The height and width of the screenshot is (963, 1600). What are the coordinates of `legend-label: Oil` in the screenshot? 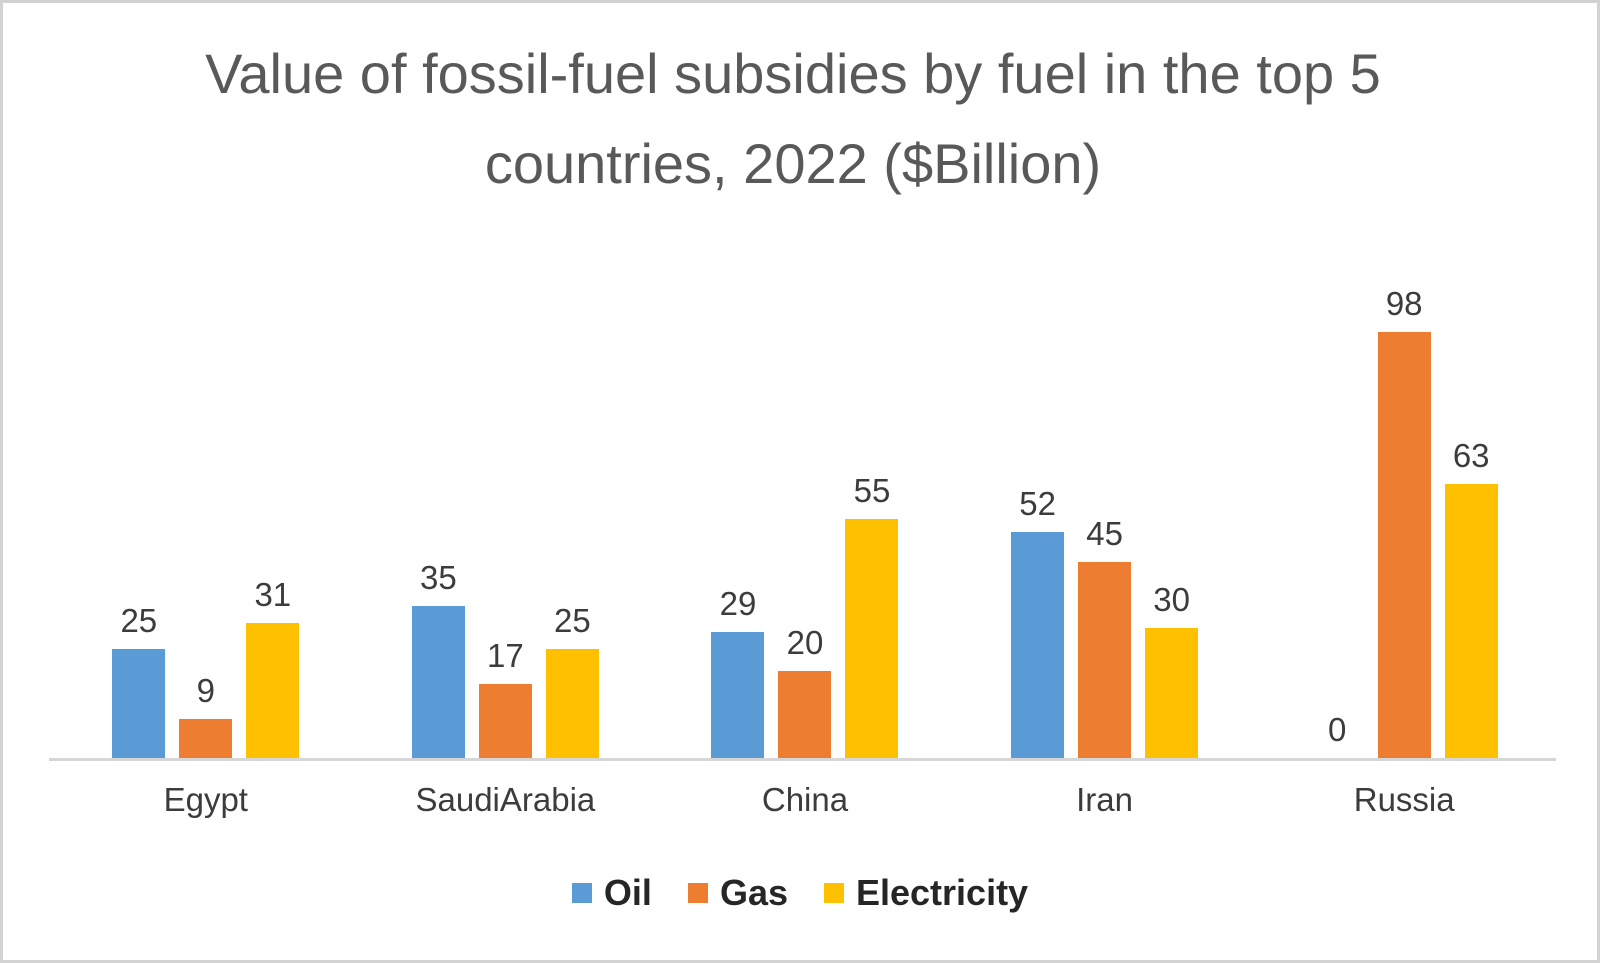 It's located at (627, 892).